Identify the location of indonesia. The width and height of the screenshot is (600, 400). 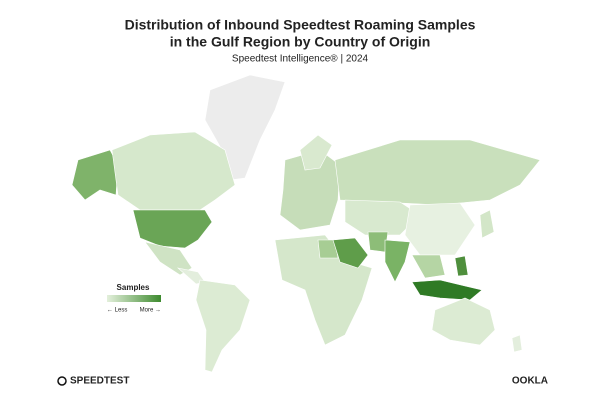
(447, 290).